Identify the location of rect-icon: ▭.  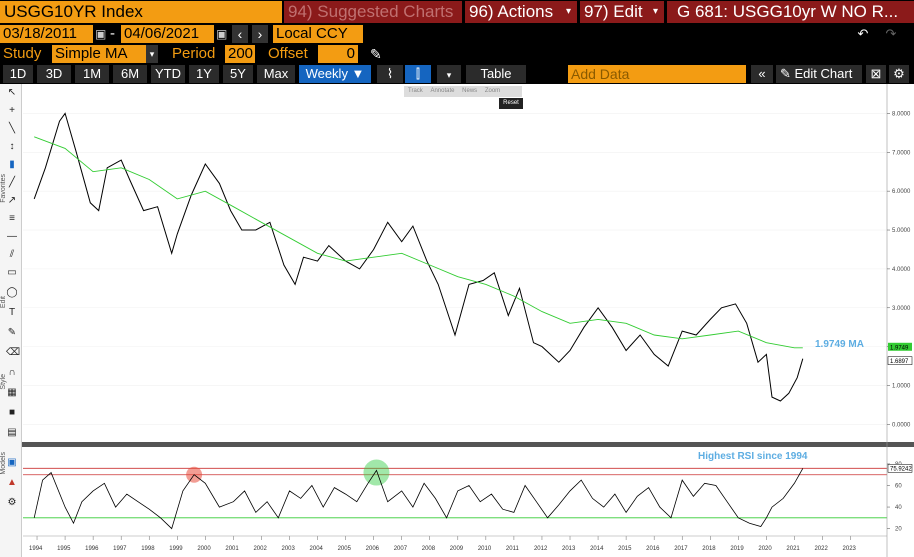
(12, 272).